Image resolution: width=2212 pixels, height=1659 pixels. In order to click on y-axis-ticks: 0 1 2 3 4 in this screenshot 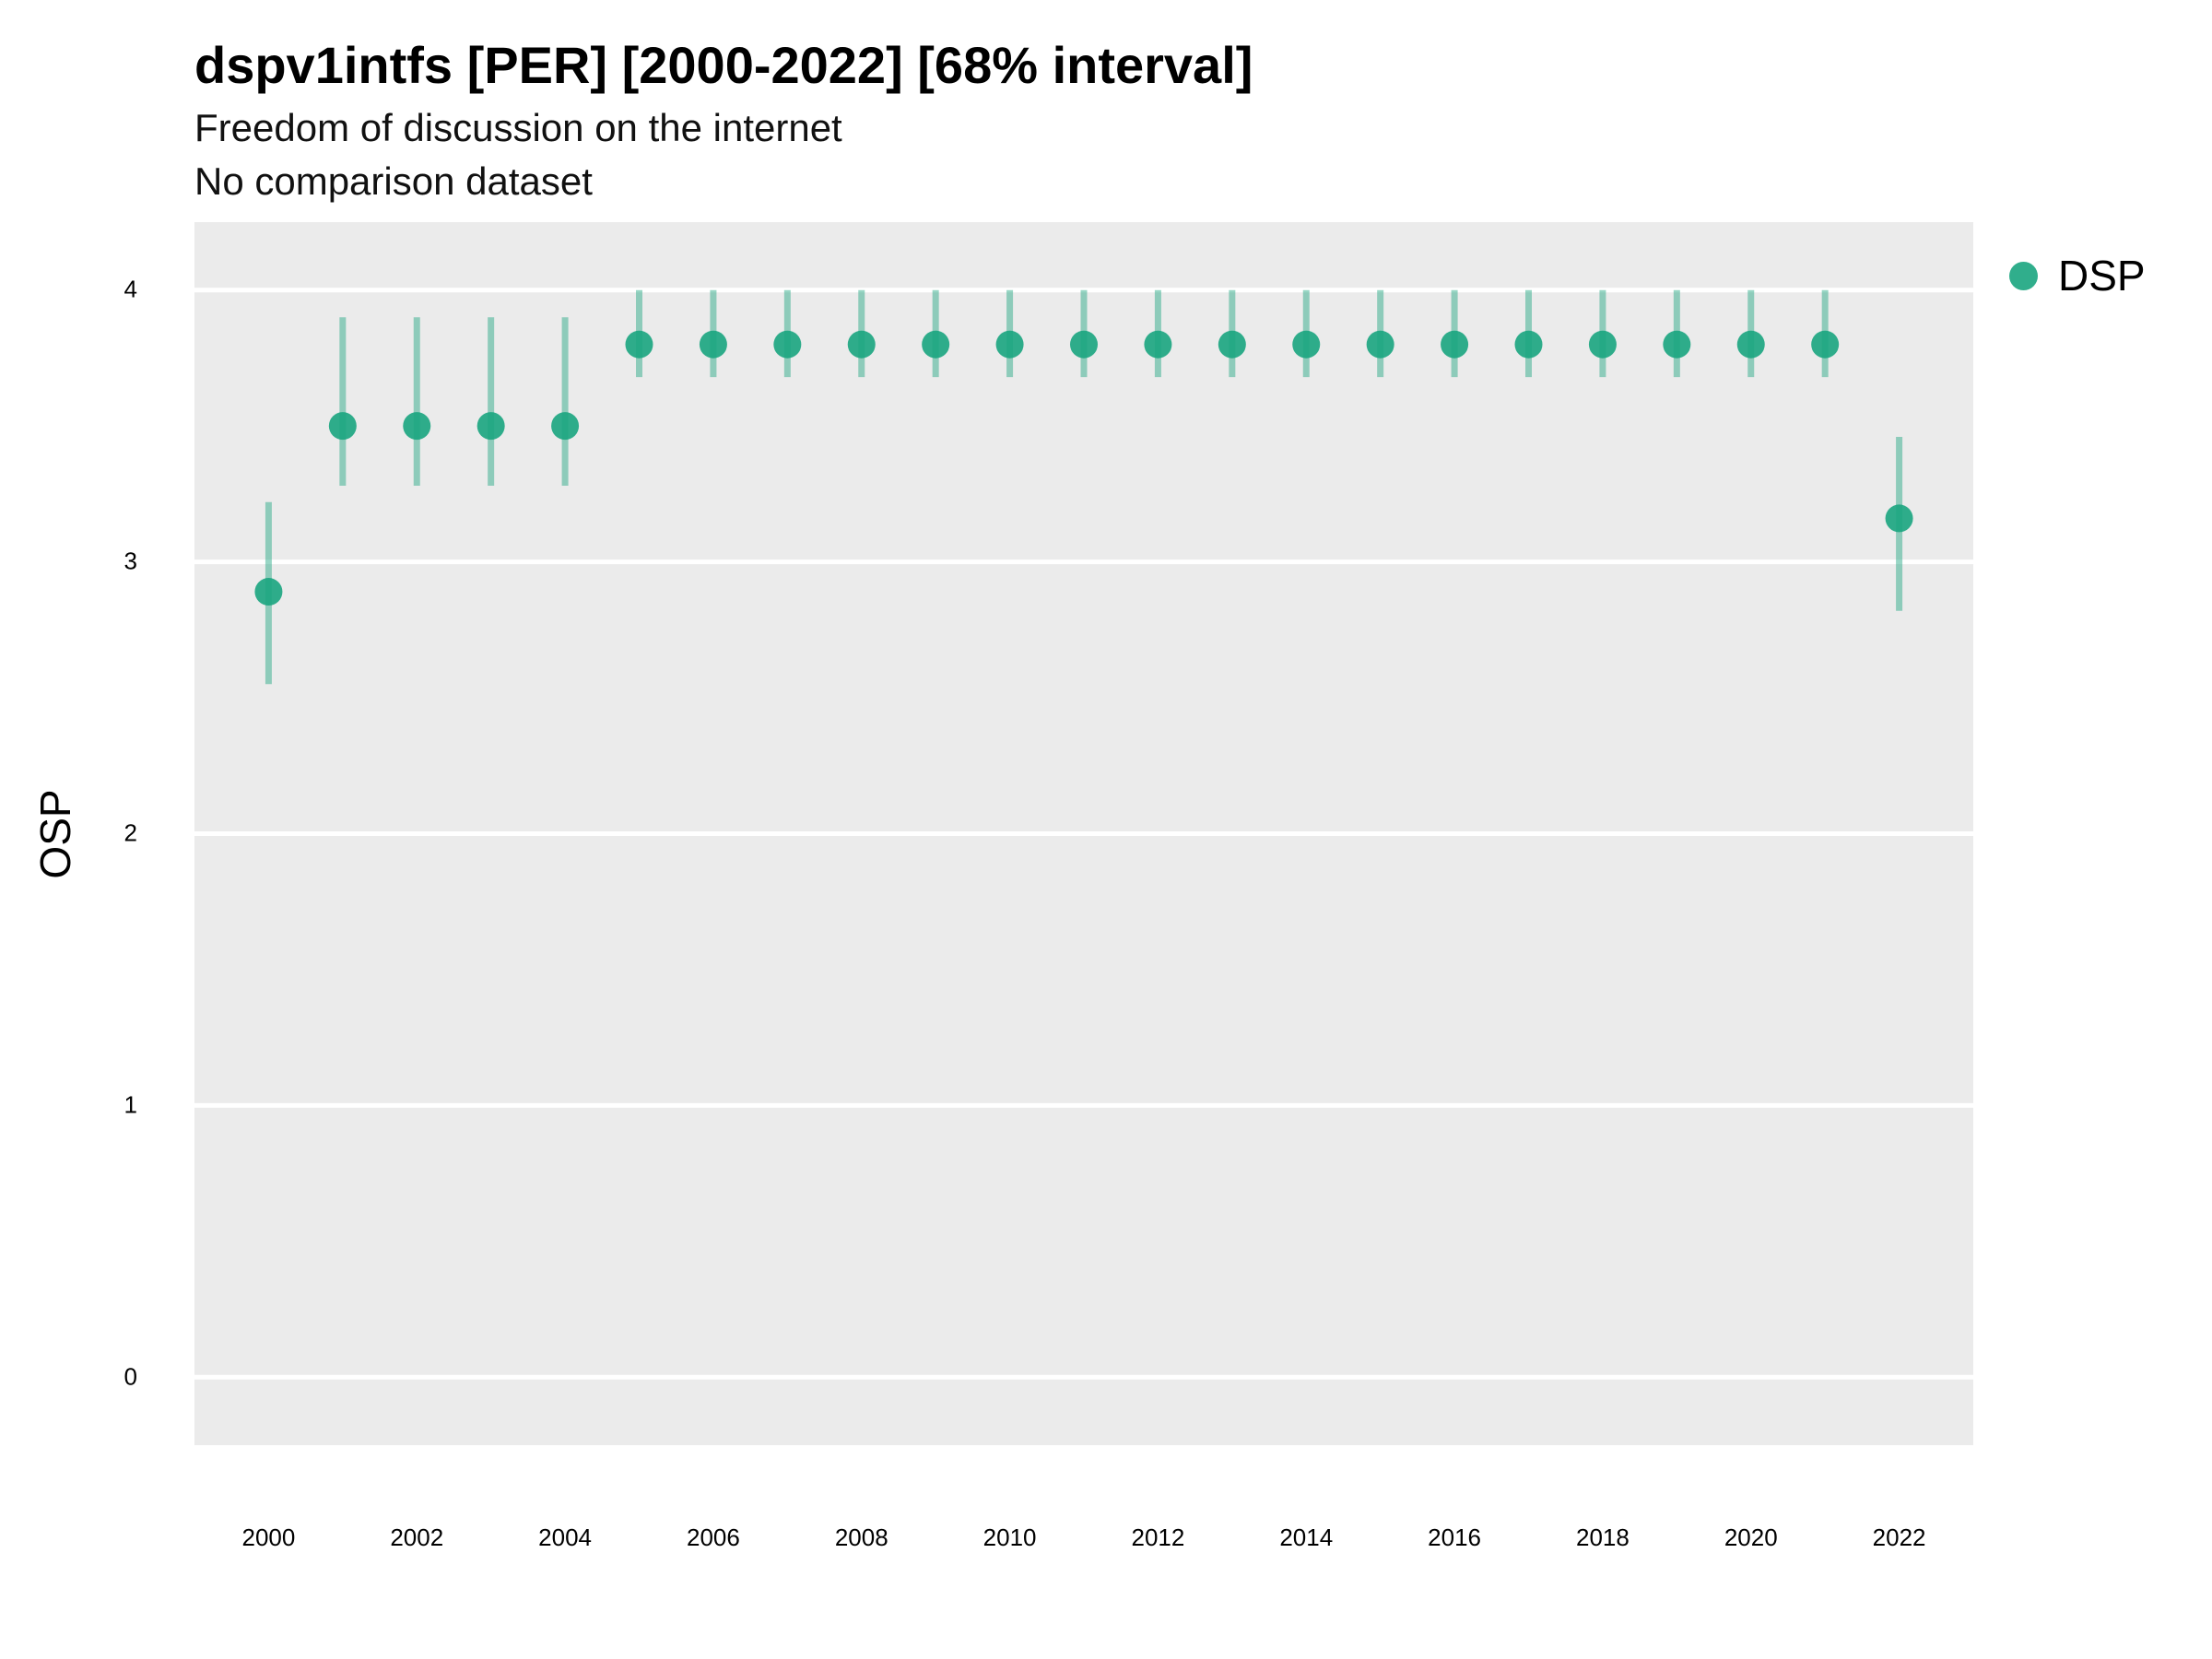, I will do `click(130, 833)`.